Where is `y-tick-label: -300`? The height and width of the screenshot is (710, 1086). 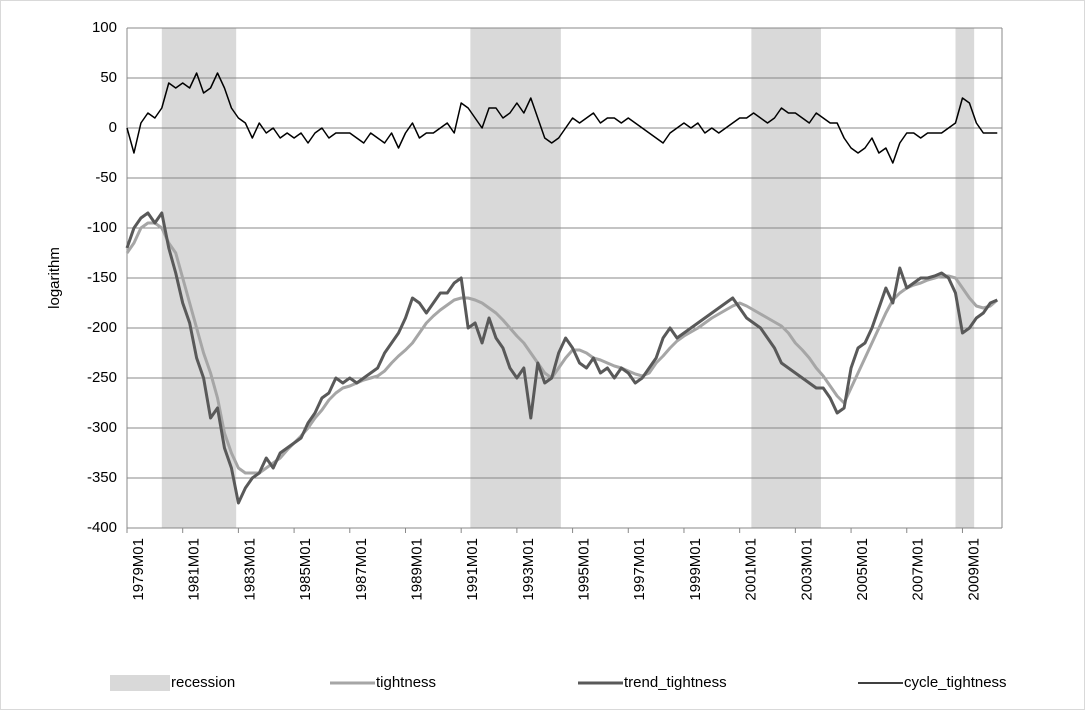 y-tick-label: -300 is located at coordinates (102, 427).